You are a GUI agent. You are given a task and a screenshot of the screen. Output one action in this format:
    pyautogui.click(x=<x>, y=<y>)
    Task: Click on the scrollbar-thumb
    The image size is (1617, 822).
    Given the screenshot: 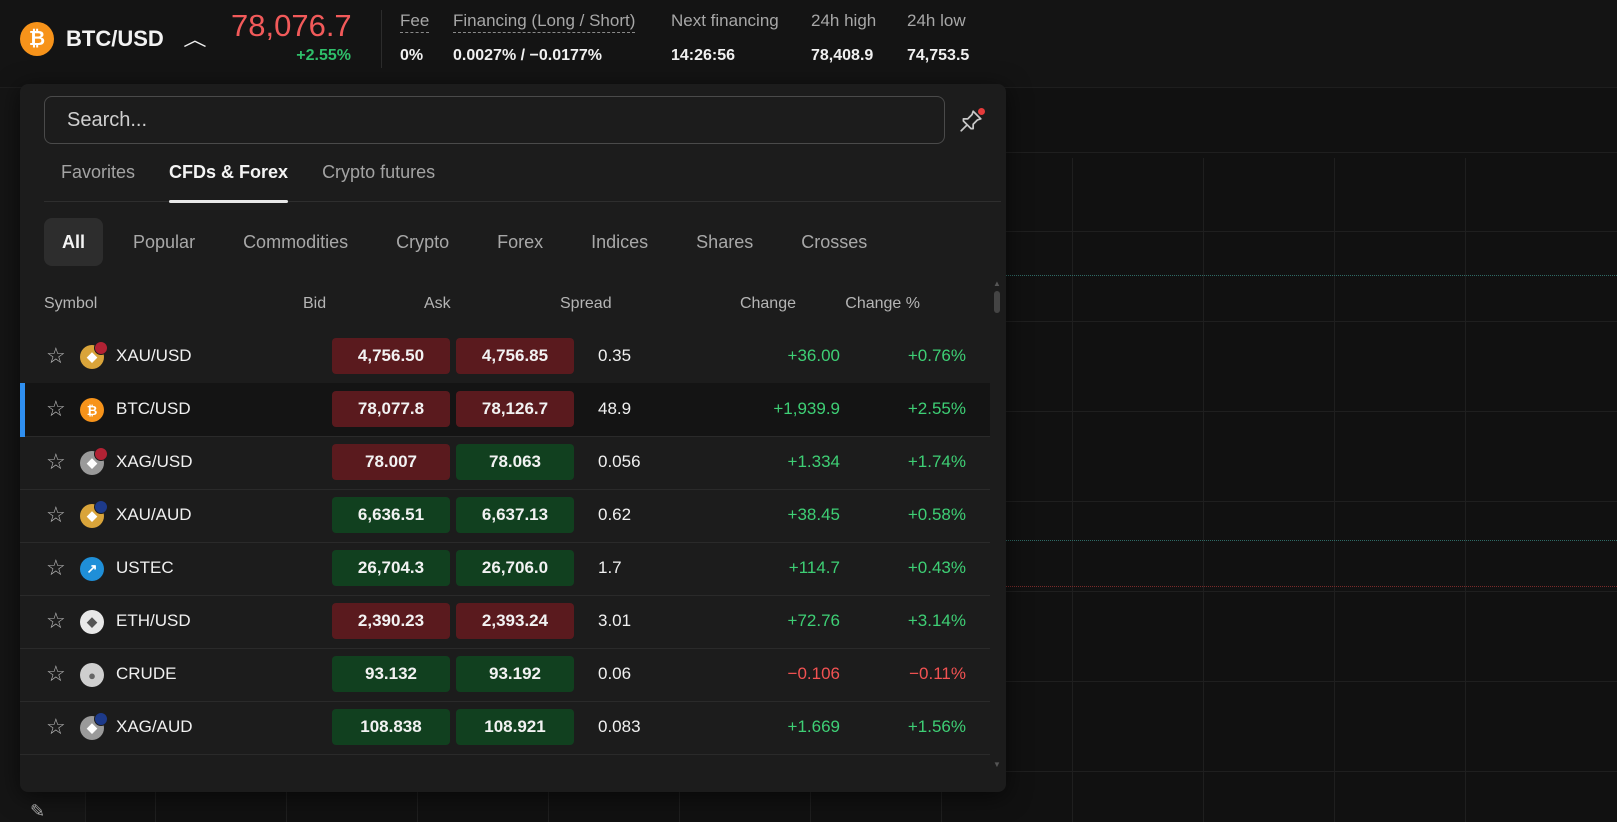 What is the action you would take?
    pyautogui.click(x=997, y=302)
    